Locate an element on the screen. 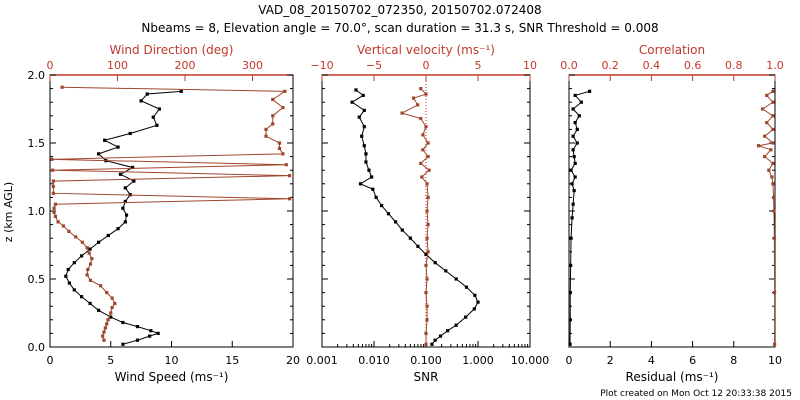 The height and width of the screenshot is (400, 800). wind-x-tick-label: 20 is located at coordinates (293, 360).